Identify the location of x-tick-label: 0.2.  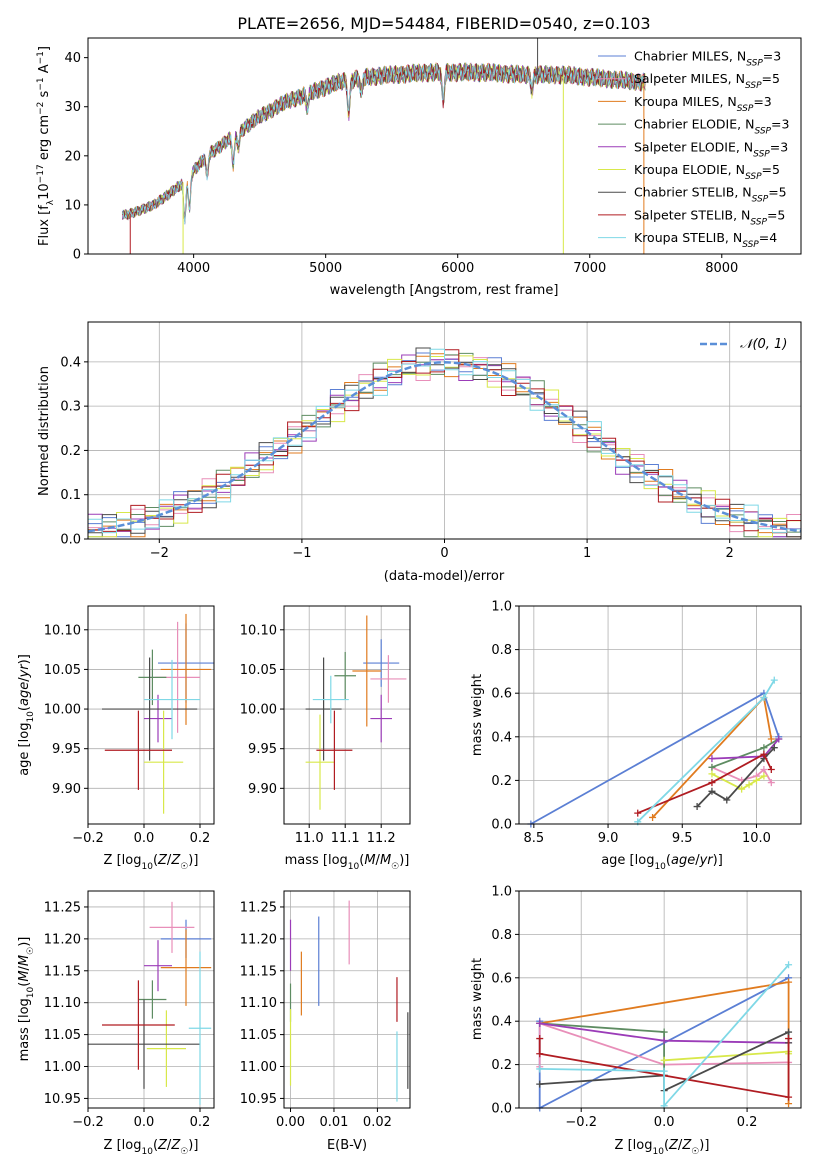
(200, 1122).